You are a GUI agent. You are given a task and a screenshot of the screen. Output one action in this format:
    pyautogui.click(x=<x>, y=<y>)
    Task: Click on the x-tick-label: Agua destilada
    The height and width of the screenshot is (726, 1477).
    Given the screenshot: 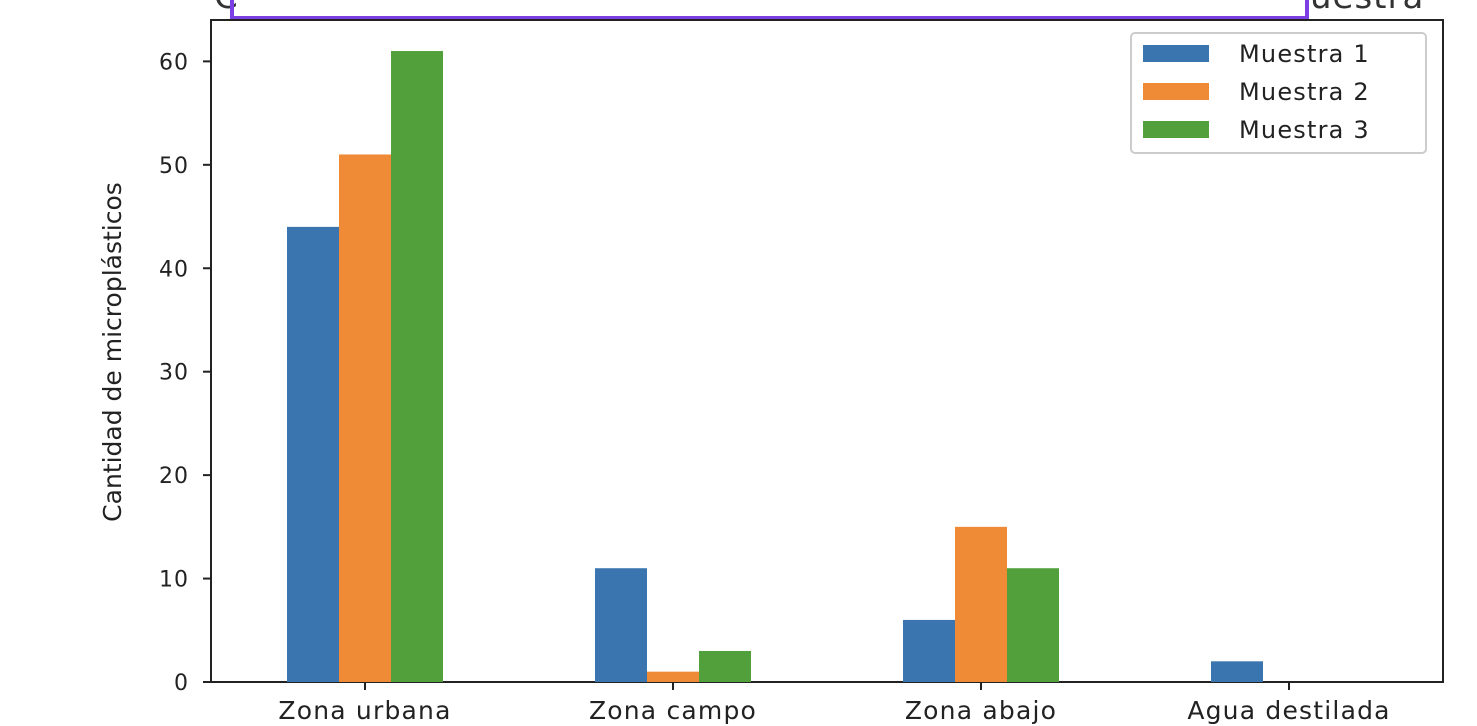 What is the action you would take?
    pyautogui.click(x=1288, y=710)
    